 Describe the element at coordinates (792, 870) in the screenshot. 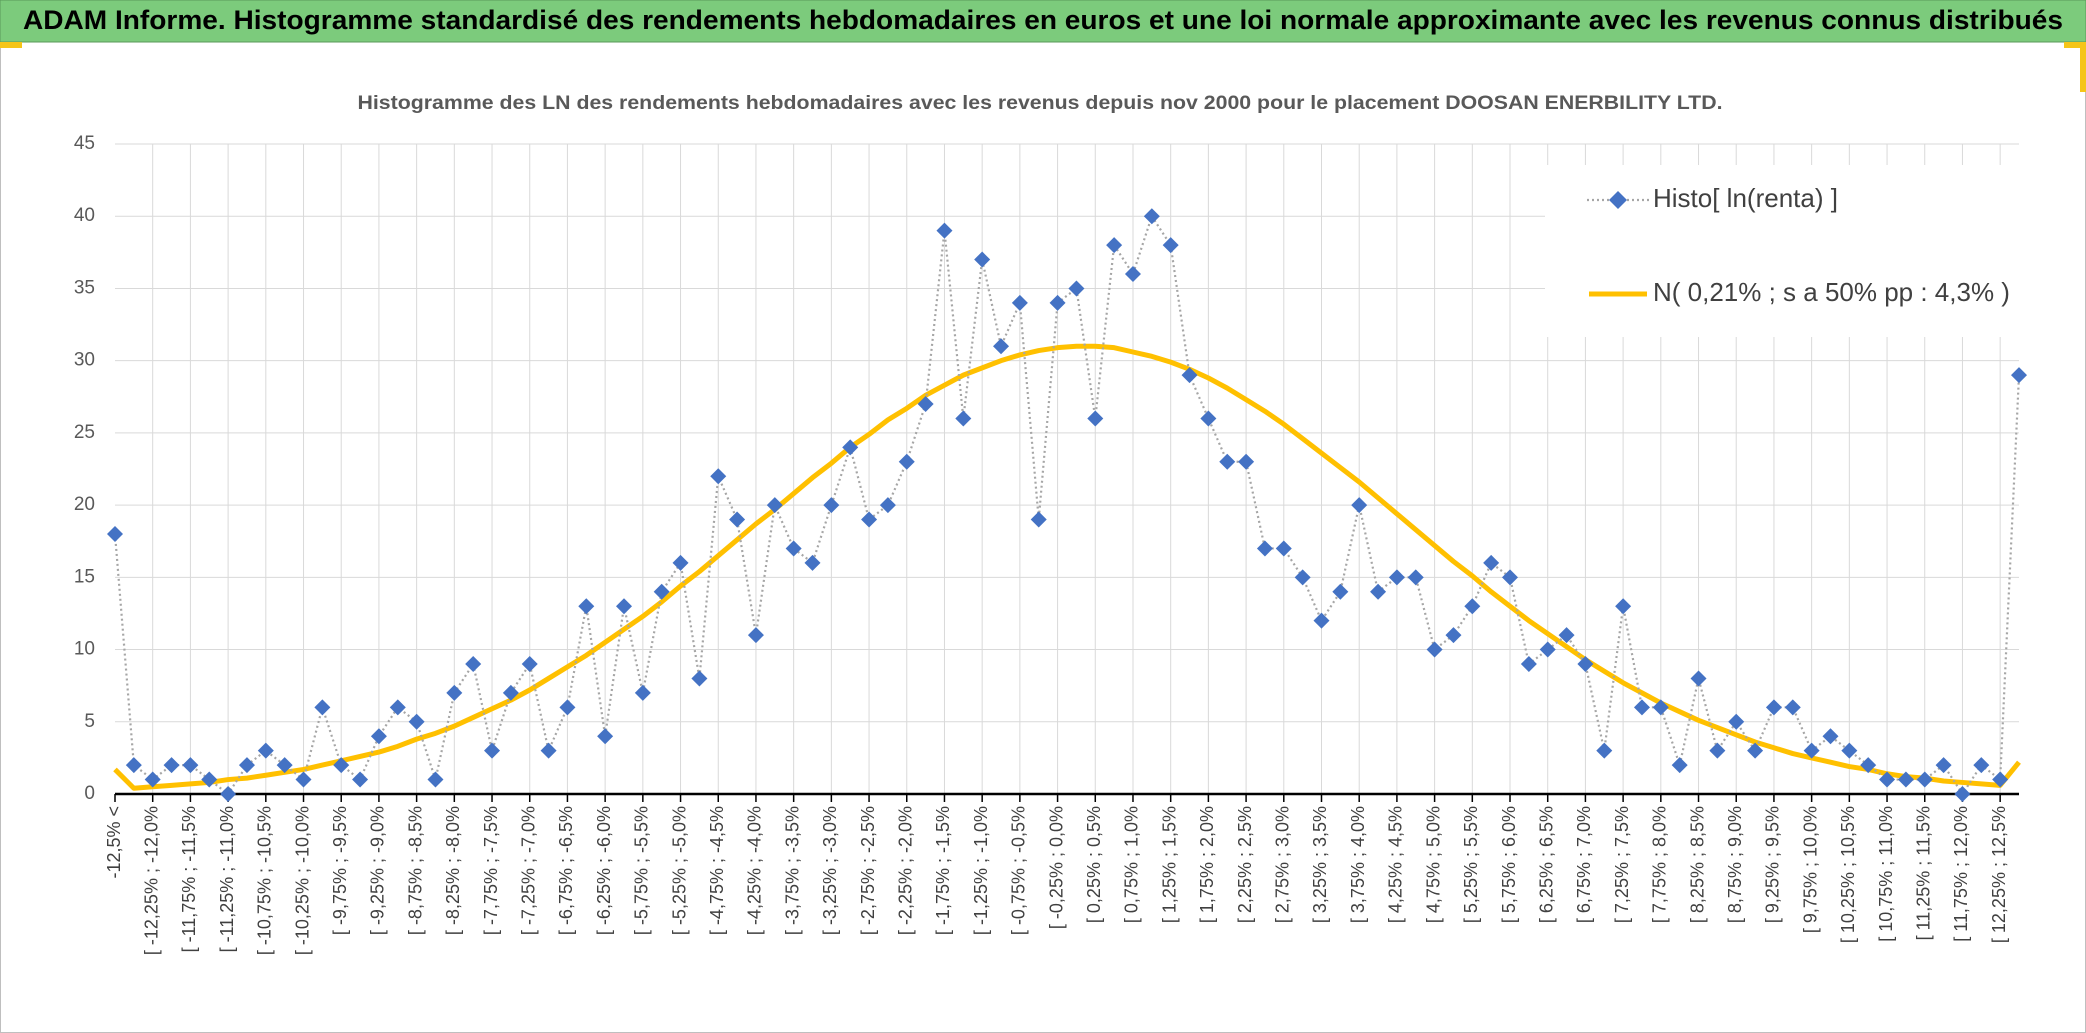

I see `x-tick-label: [ -3,75% ; -3,5%` at that location.